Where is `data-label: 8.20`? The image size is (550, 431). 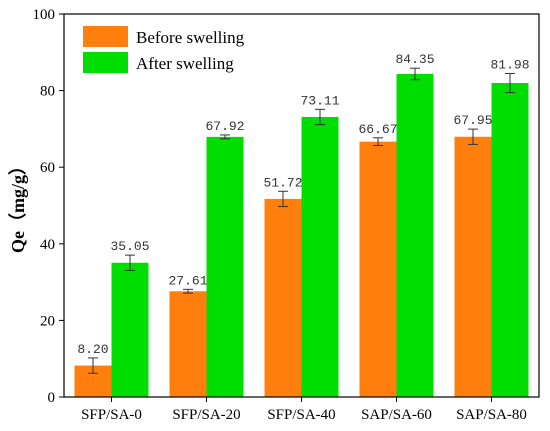
data-label: 8.20 is located at coordinates (92, 349).